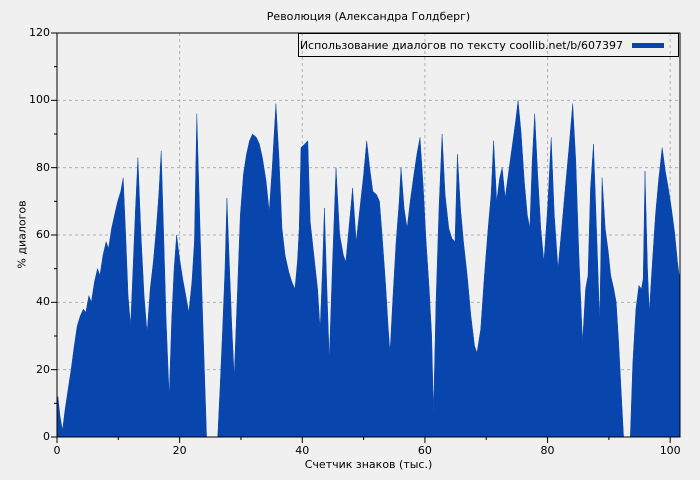  What do you see at coordinates (39, 100) in the screenshot?
I see `ytick-label-100: 100` at bounding box center [39, 100].